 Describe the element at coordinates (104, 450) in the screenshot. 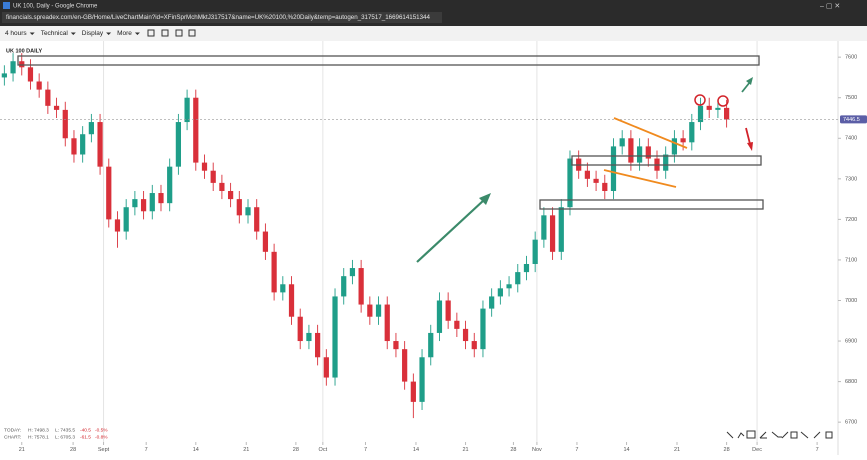

I see `x-tick-label: Sept` at that location.